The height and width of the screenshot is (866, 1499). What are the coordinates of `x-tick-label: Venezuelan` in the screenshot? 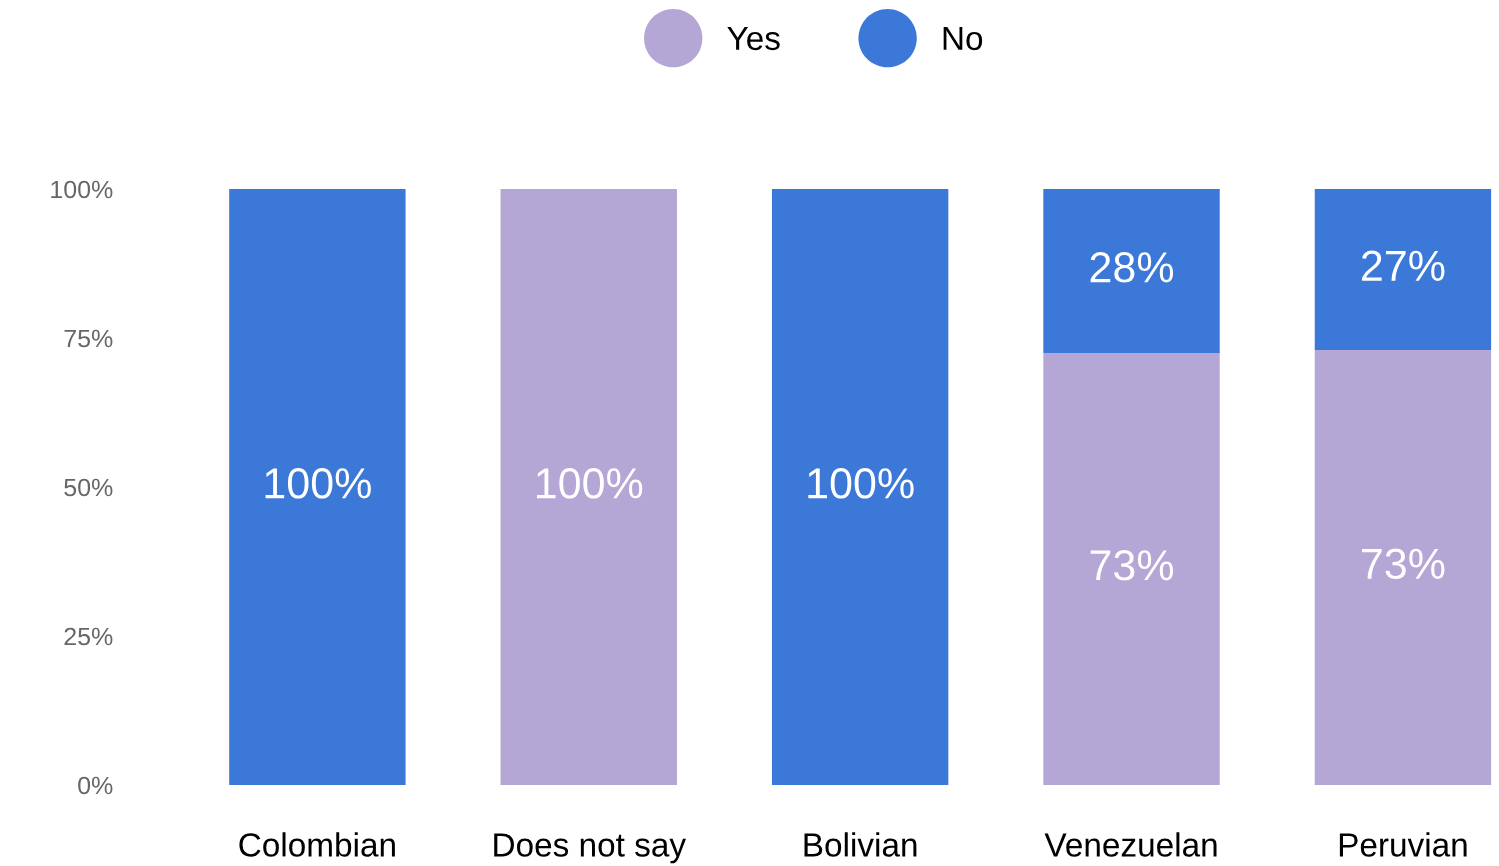 It's located at (1130, 844).